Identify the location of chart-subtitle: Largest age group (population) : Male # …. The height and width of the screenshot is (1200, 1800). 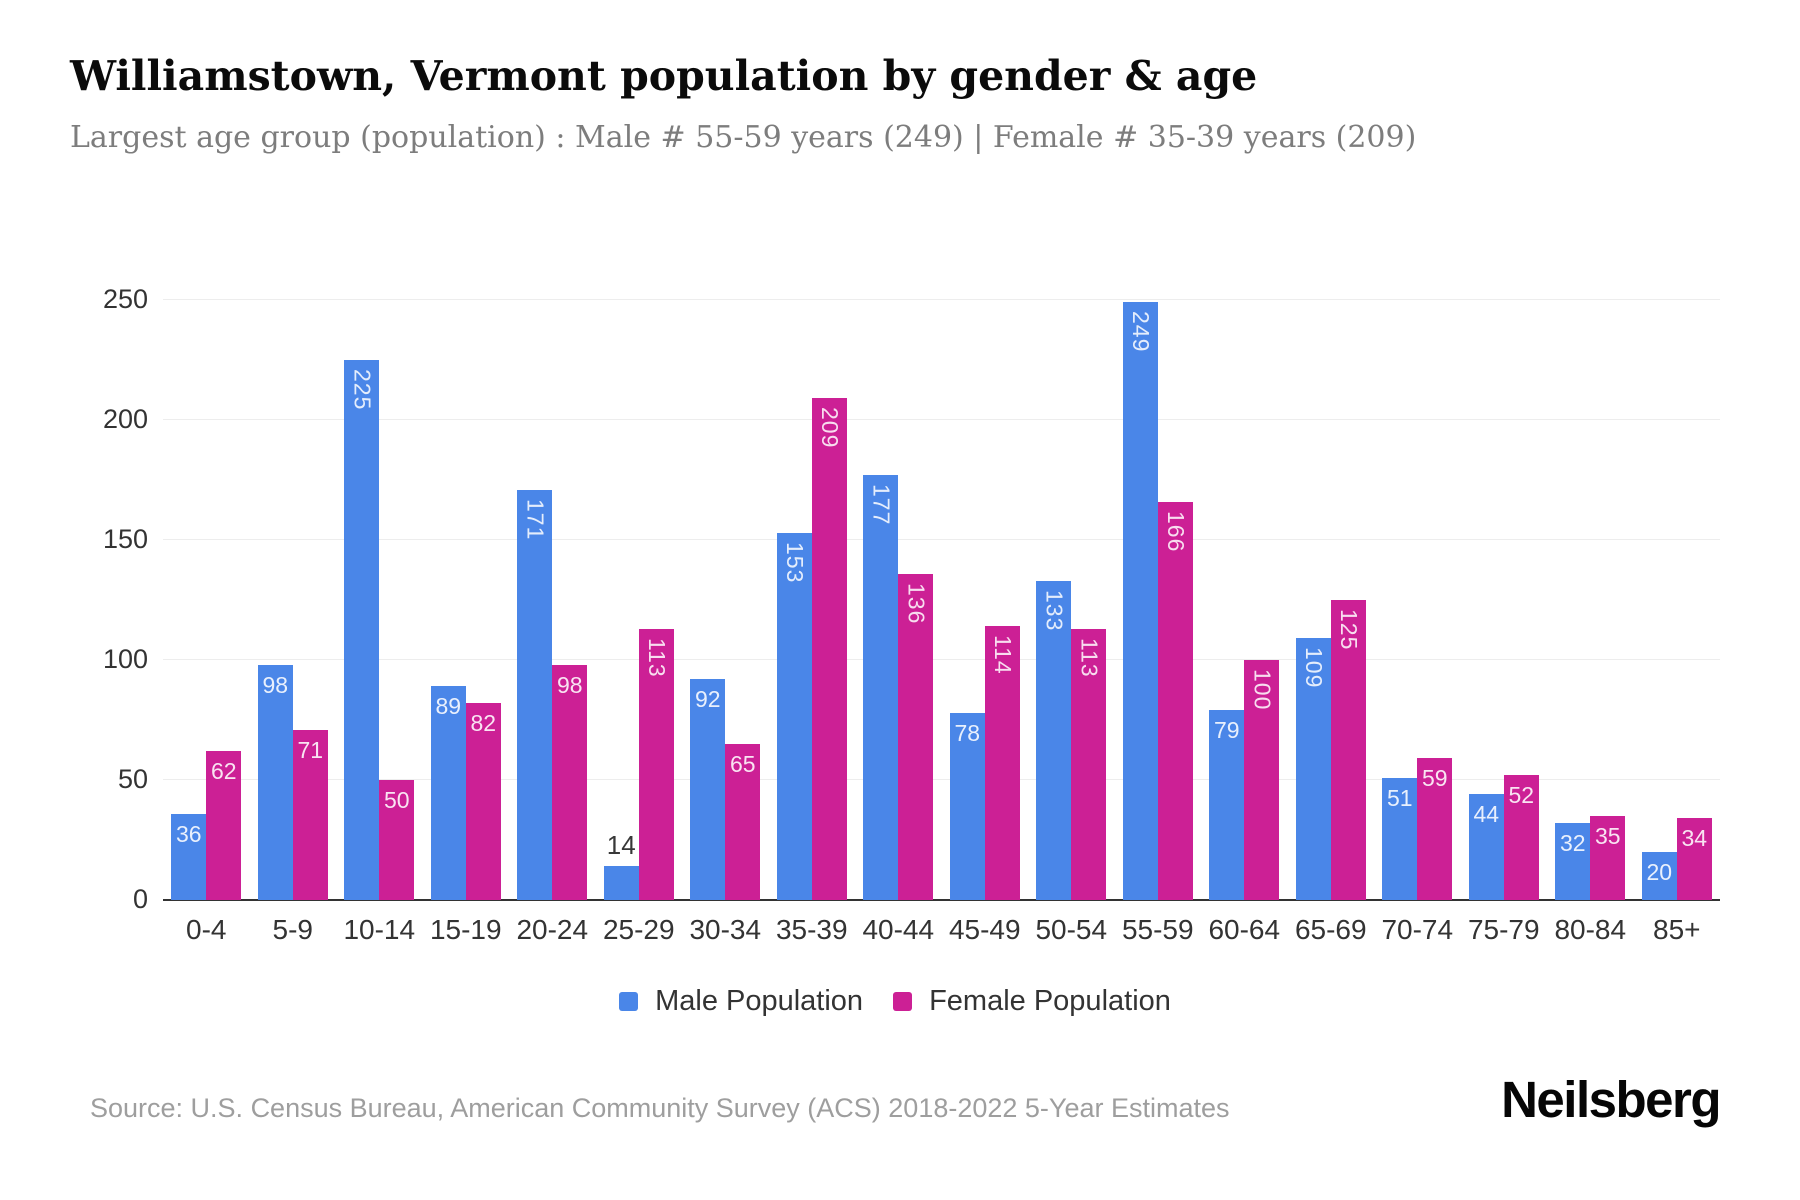
(743, 137).